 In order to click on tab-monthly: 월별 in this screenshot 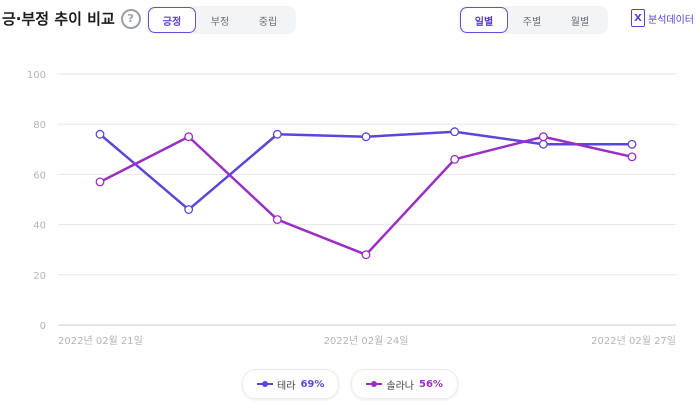, I will do `click(580, 22)`.